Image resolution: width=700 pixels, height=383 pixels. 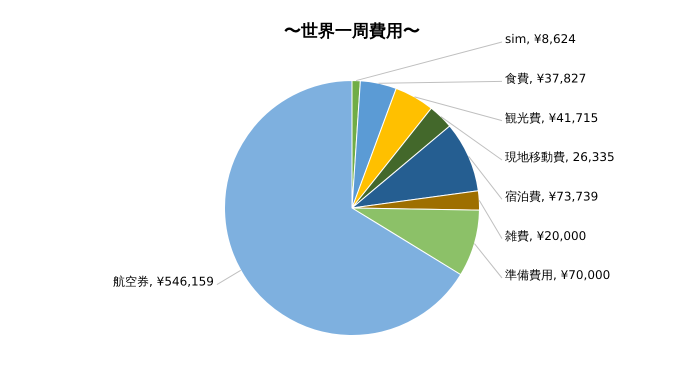 I want to click on slice-label: 航空券, ¥546,159, so click(x=163, y=281).